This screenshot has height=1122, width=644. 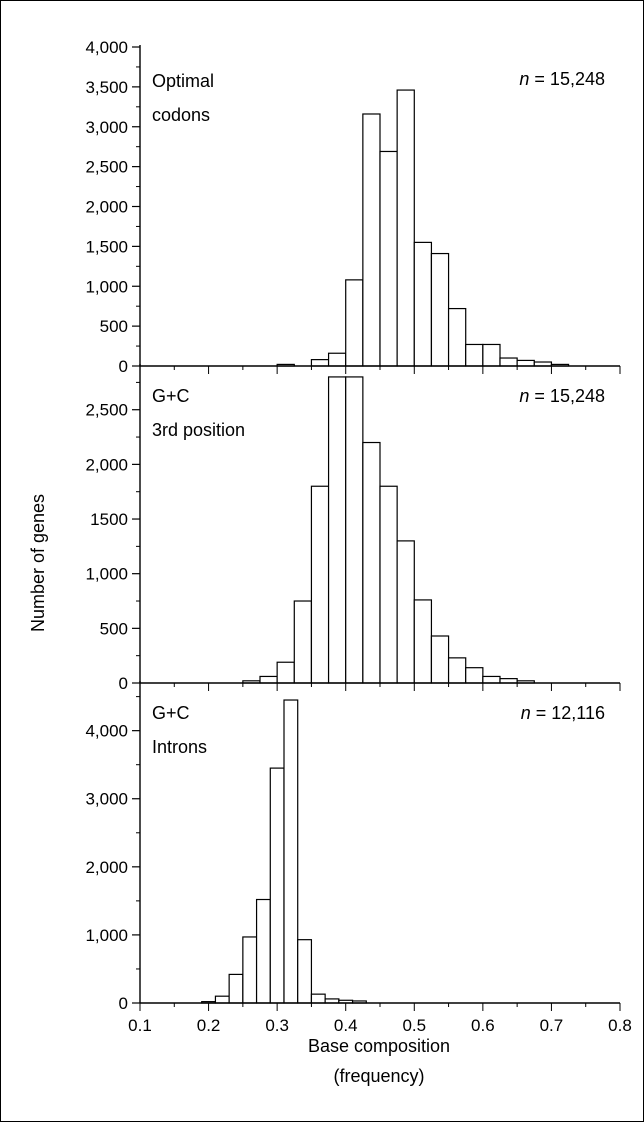 What do you see at coordinates (183, 81) in the screenshot?
I see `panel-label-line: Optimal` at bounding box center [183, 81].